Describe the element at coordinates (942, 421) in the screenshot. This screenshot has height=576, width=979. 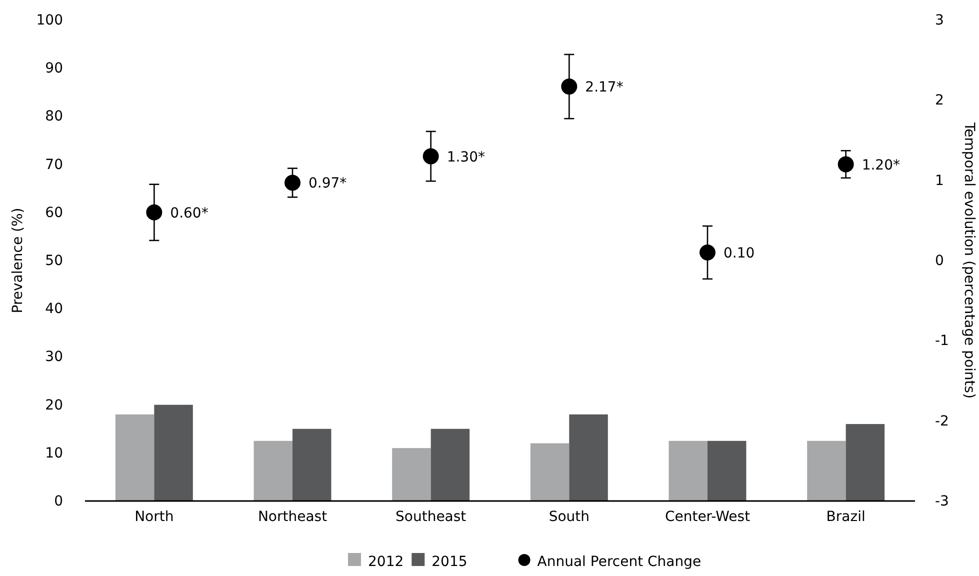
I see `y2-tick-label: -2` at that location.